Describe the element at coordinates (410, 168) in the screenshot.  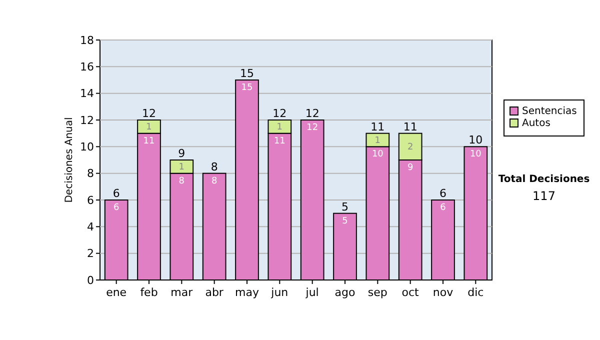
I see `data-label: 9` at that location.